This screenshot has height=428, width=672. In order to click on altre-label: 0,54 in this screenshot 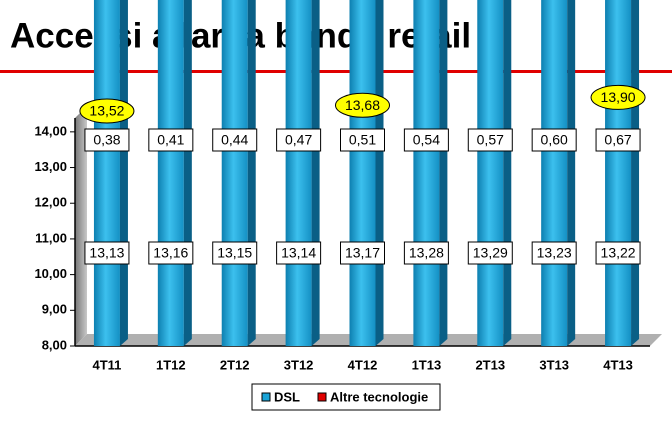, I will do `click(426, 140)`.